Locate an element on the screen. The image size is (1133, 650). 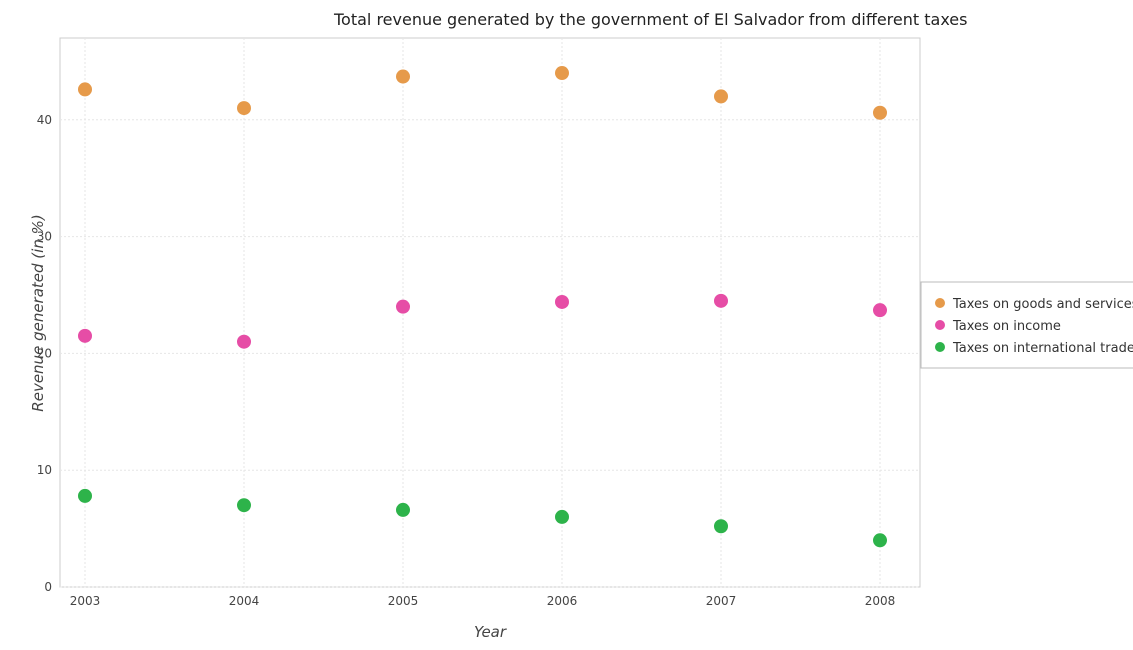
y-tick-label: 20 is located at coordinates (44, 353).